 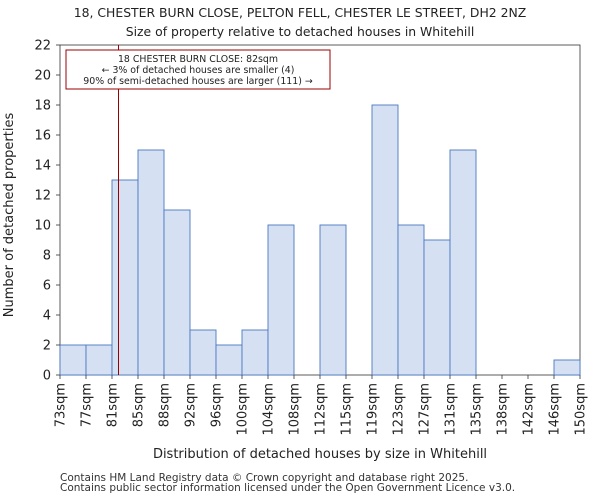 I want to click on y-tick-label: 18, so click(x=42, y=106).